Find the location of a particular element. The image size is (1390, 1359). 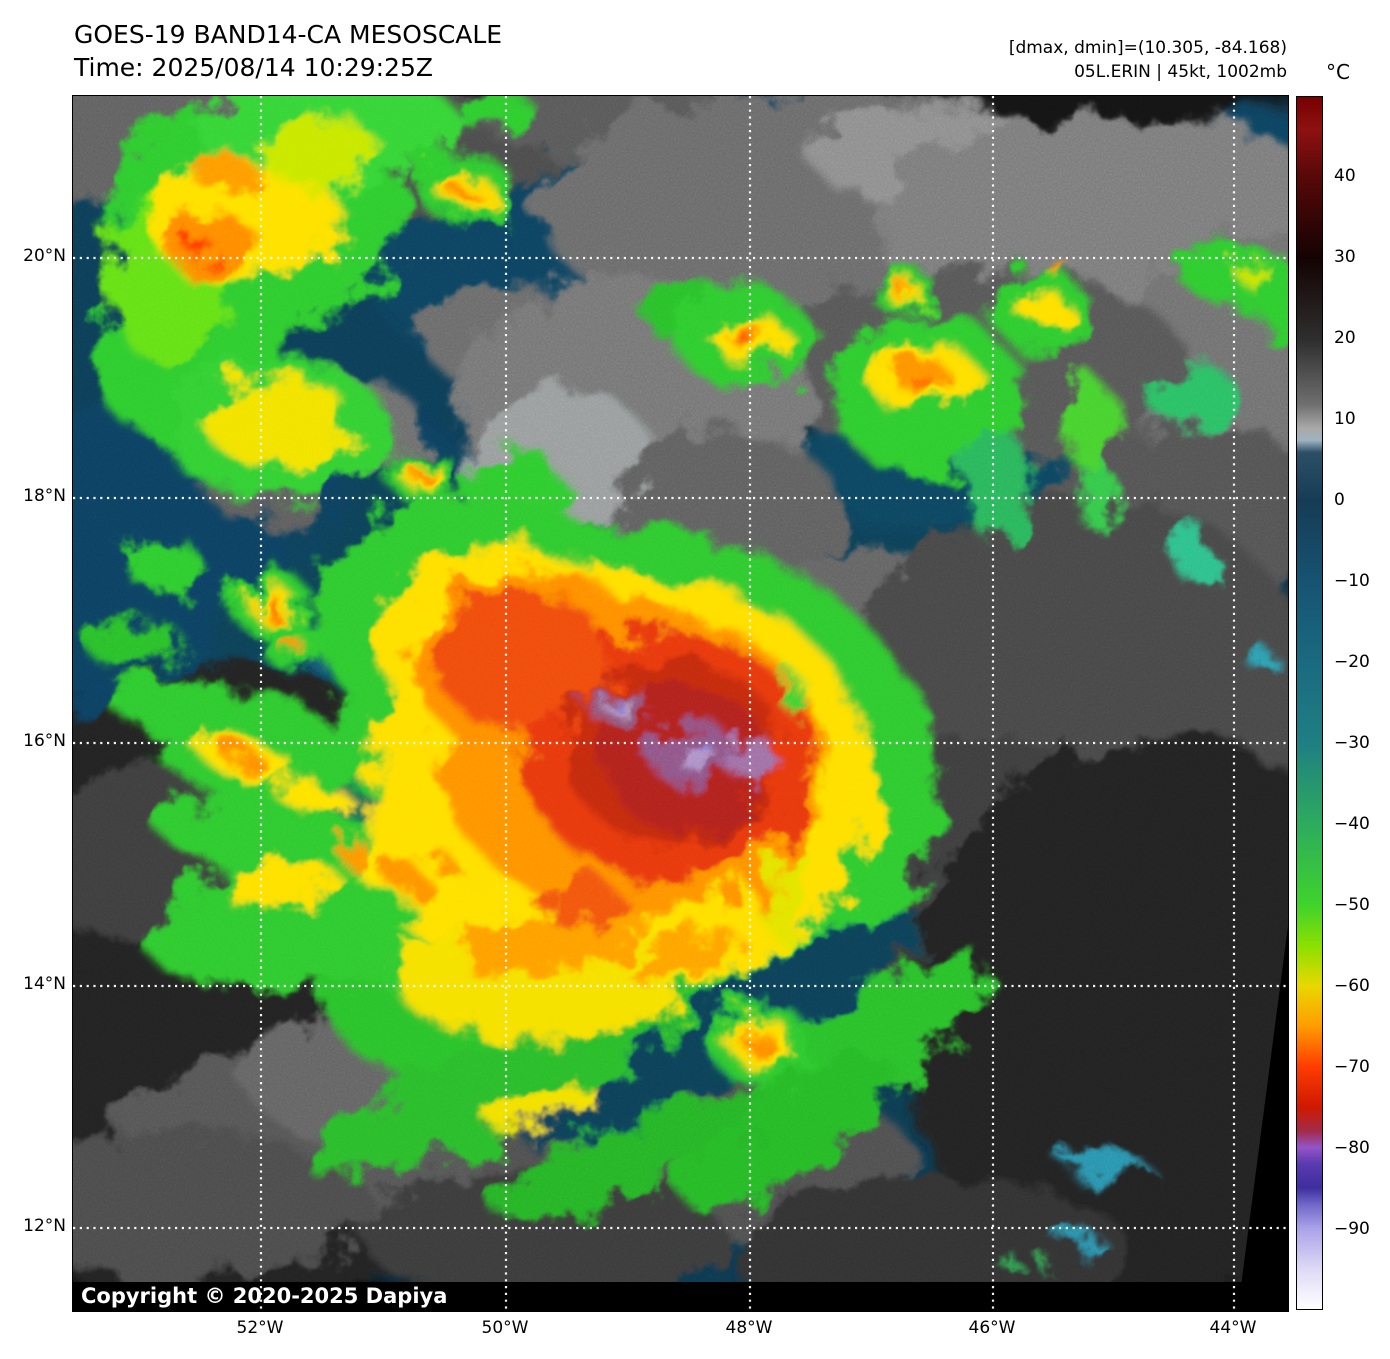

cbar-tick-40: 40 is located at coordinates (1345, 176).